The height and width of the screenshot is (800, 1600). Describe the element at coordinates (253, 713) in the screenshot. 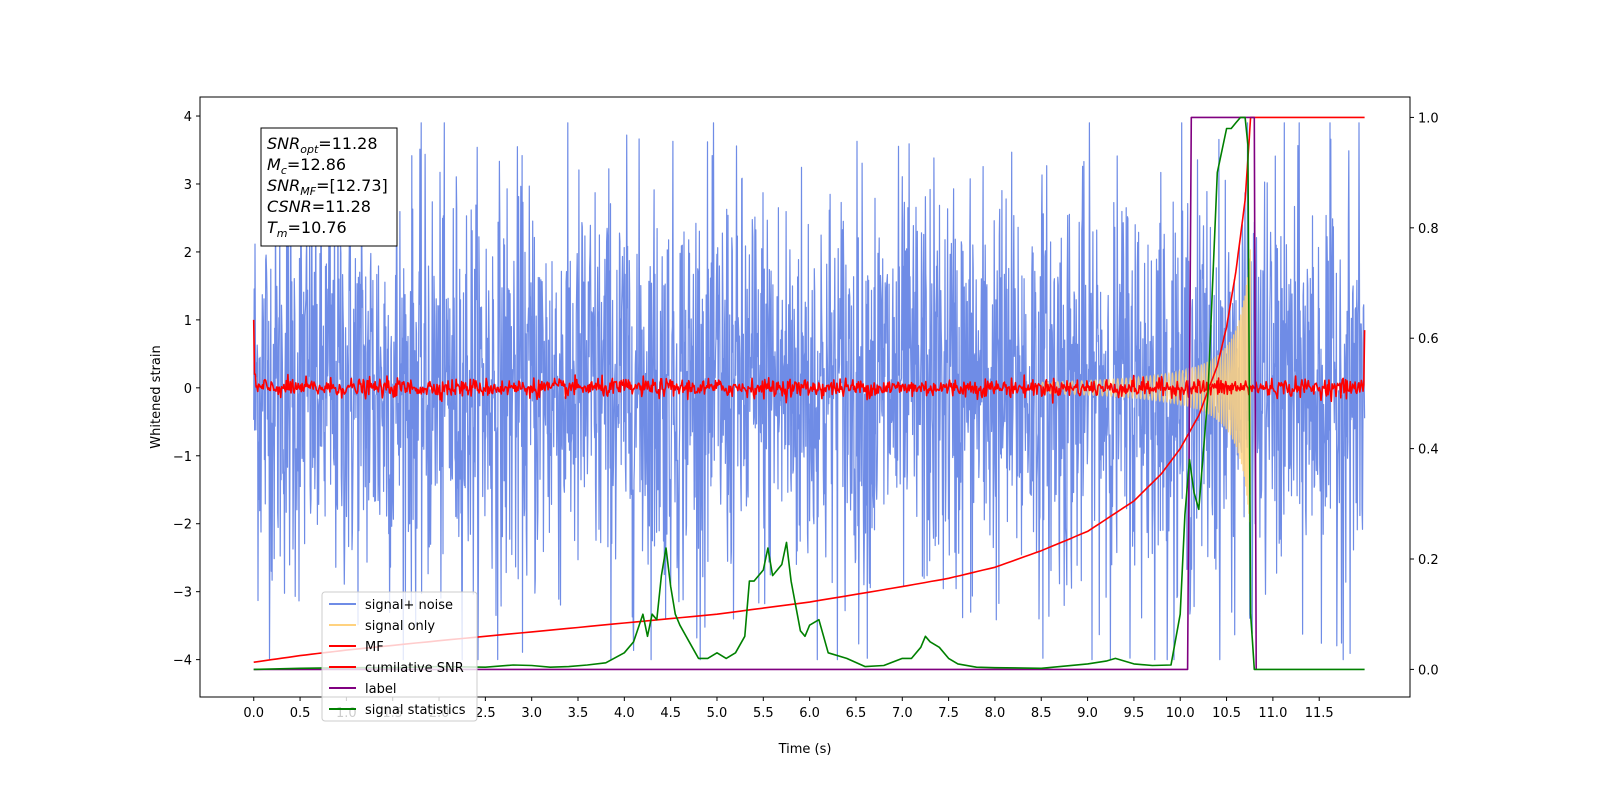

I see `x-tick-label: 0.0` at that location.